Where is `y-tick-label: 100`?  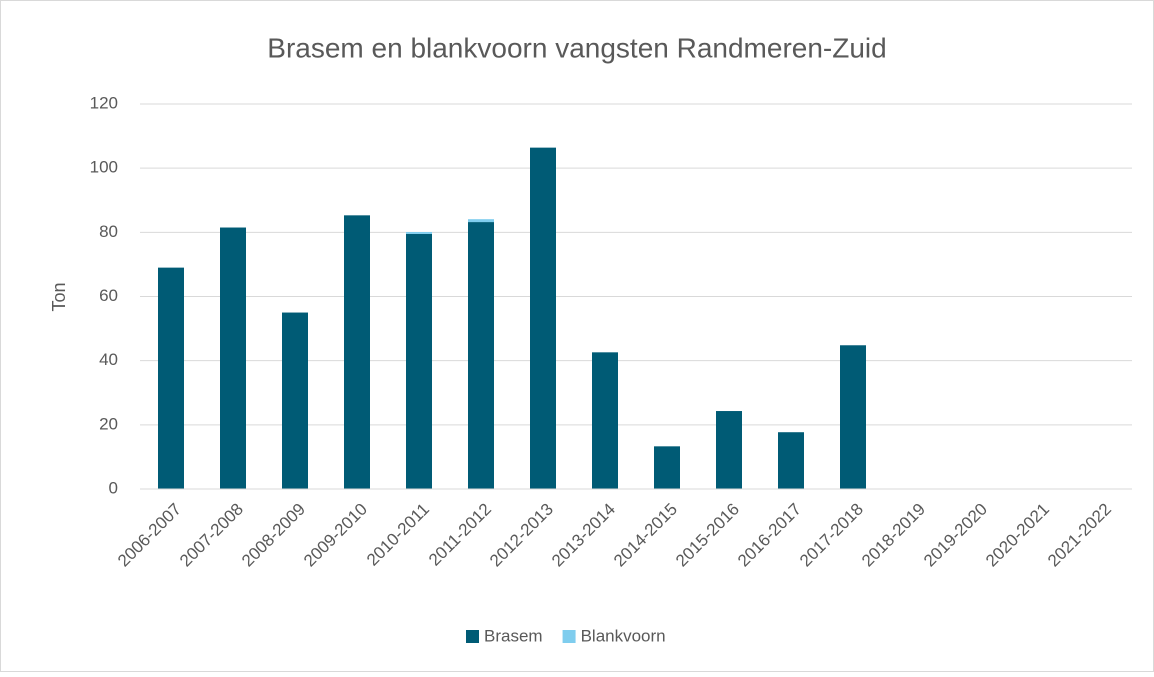
y-tick-label: 100 is located at coordinates (104, 167).